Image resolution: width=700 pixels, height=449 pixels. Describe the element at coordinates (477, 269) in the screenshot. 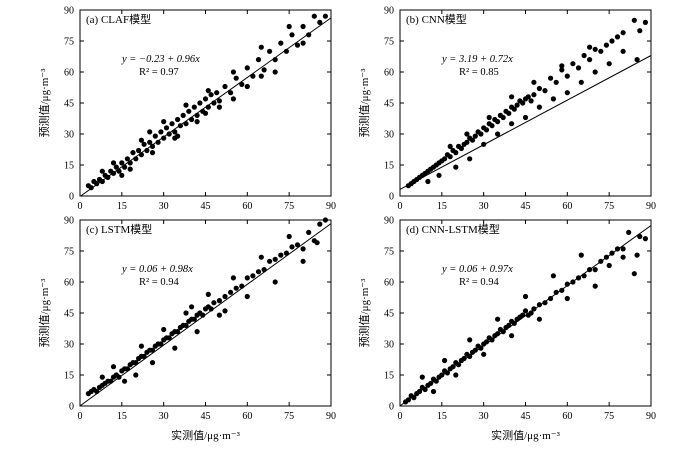

I see `regression-equation: y = 0.06 + 0.97x` at that location.